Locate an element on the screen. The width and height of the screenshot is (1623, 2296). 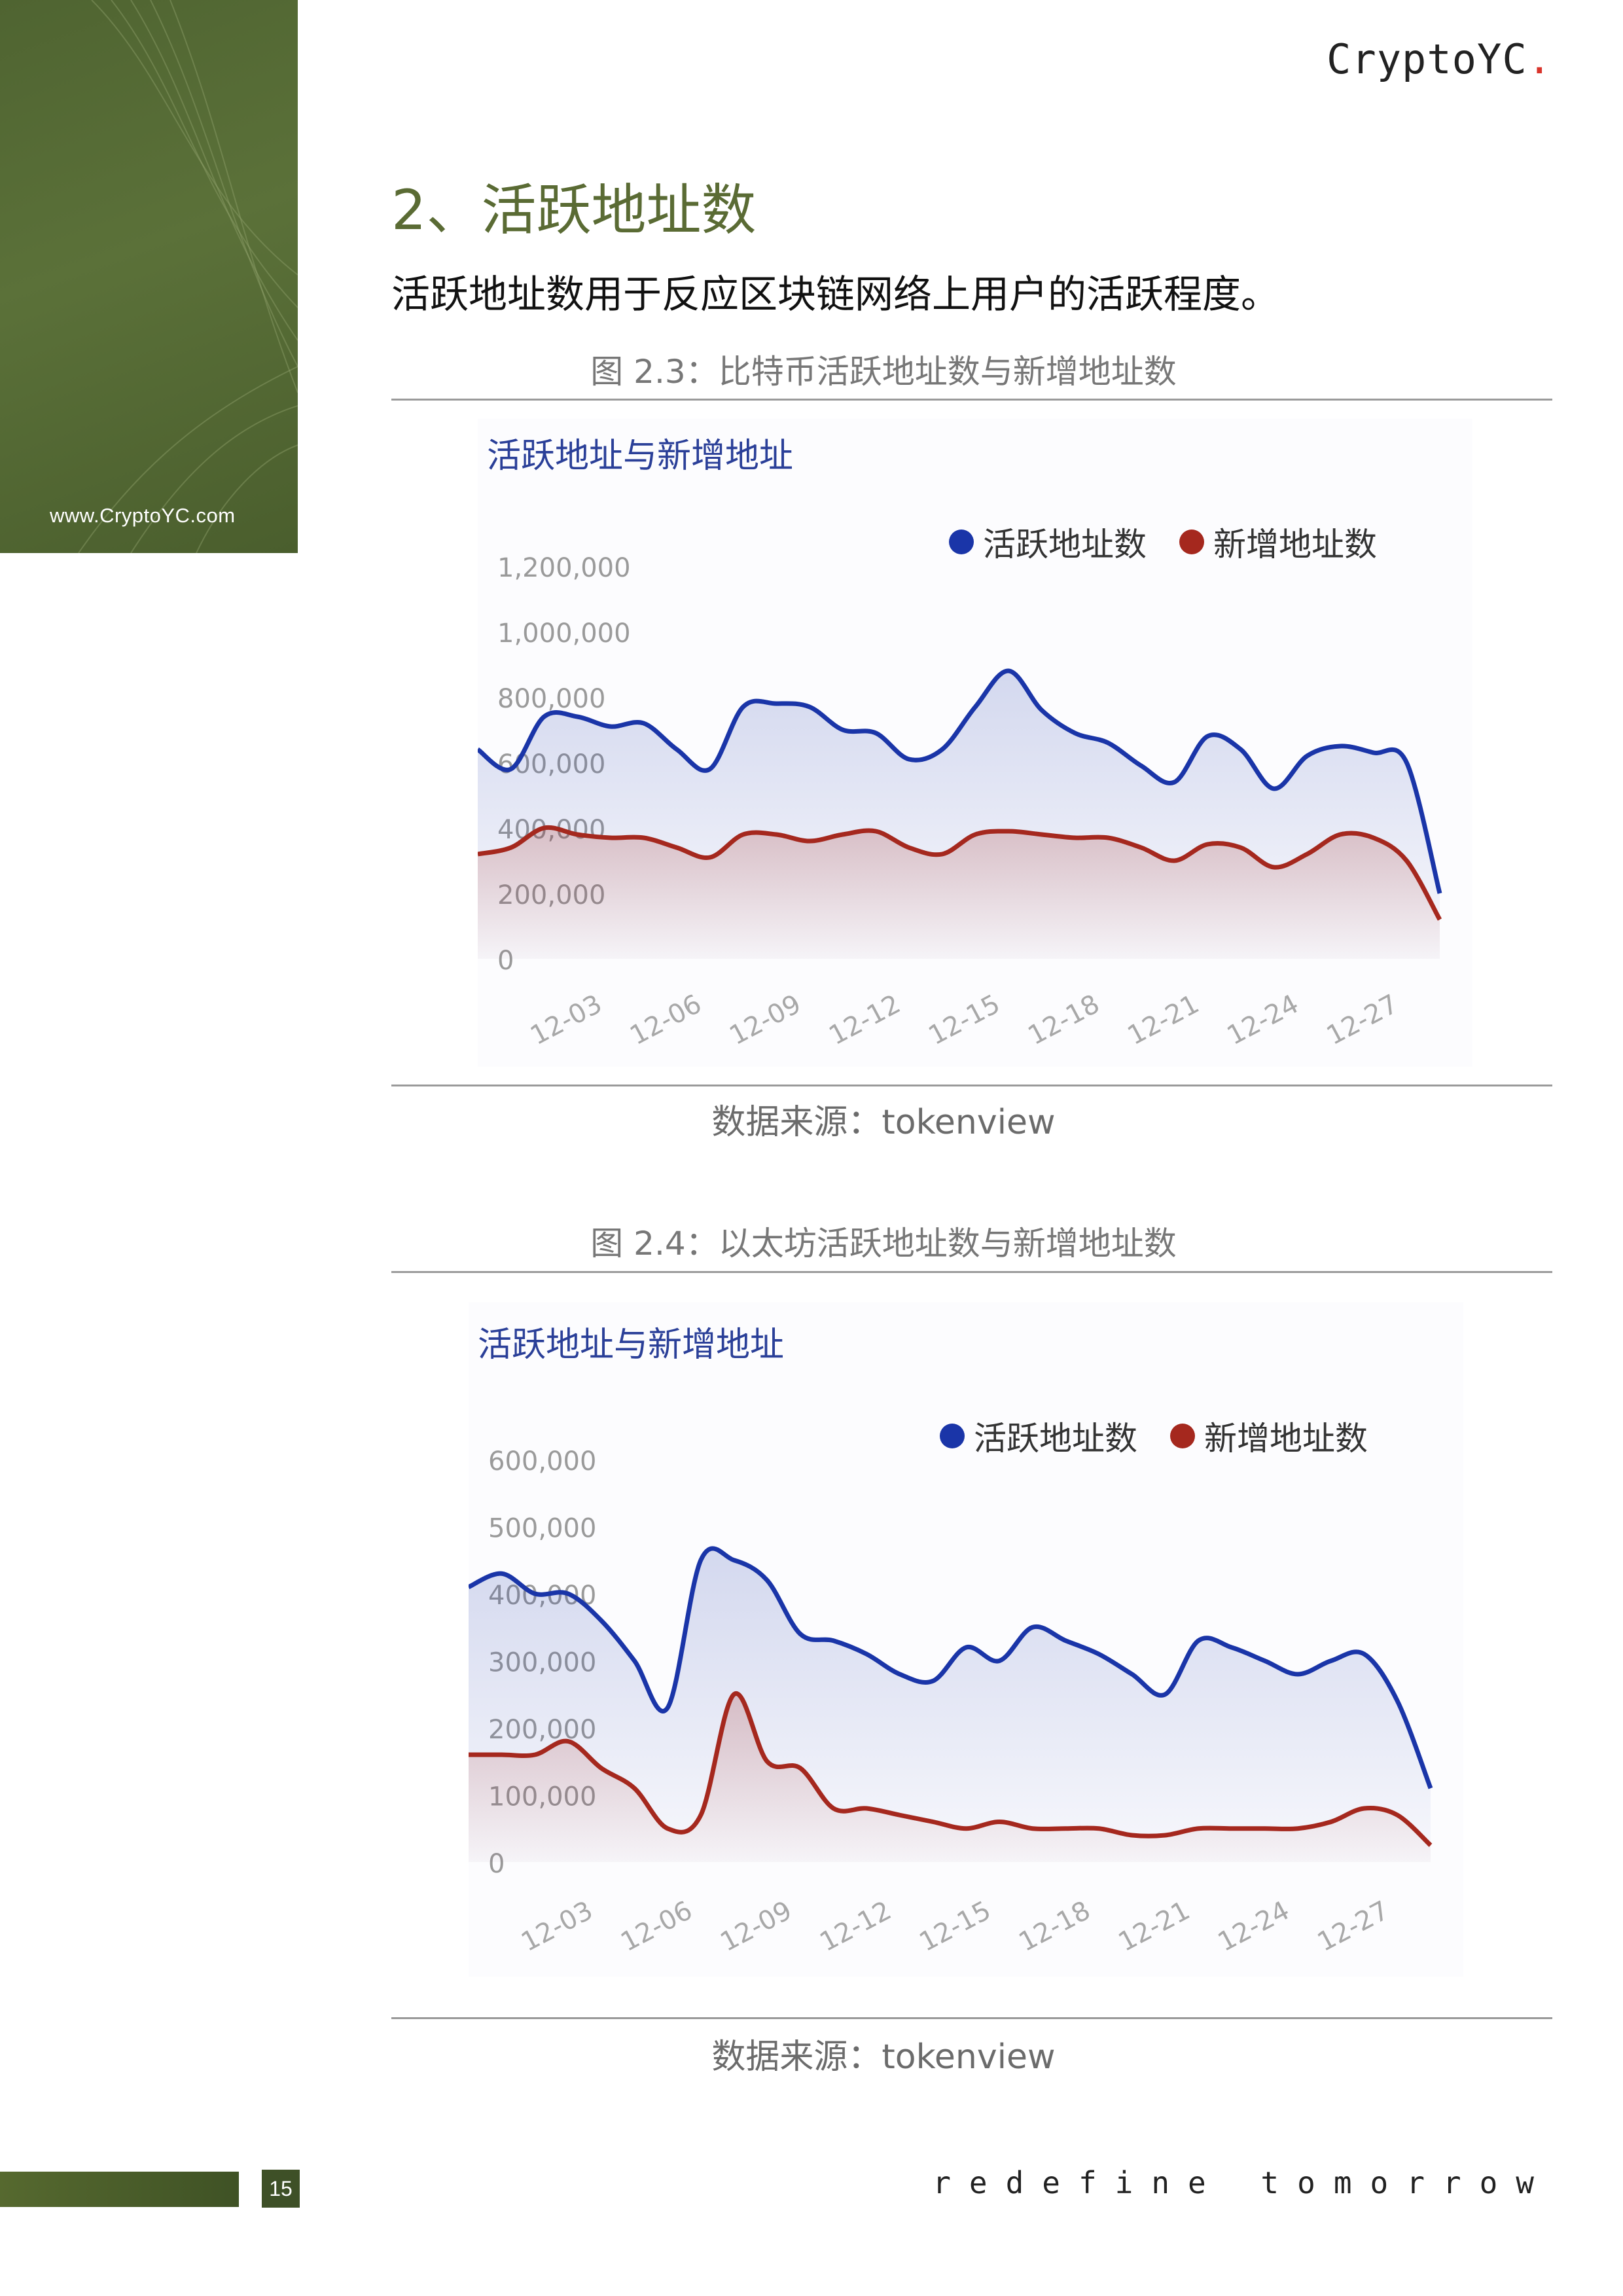
figure-caption: 图 2.4：以太坊活跃地址数与新增地址数 is located at coordinates (883, 1244).